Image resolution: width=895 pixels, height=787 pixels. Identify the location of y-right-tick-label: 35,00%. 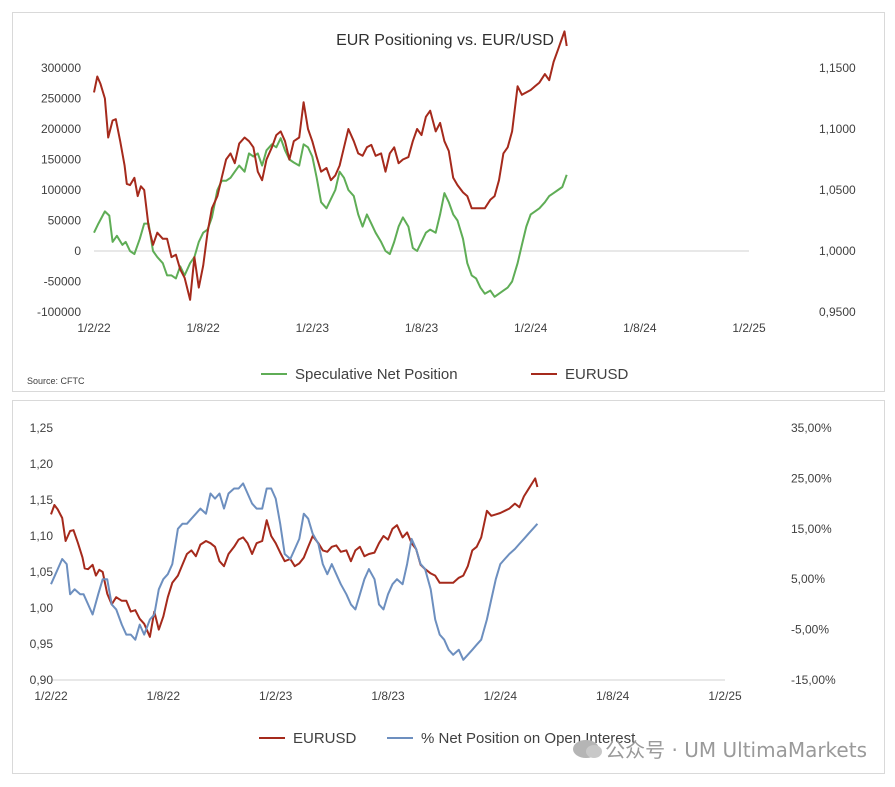
(811, 428).